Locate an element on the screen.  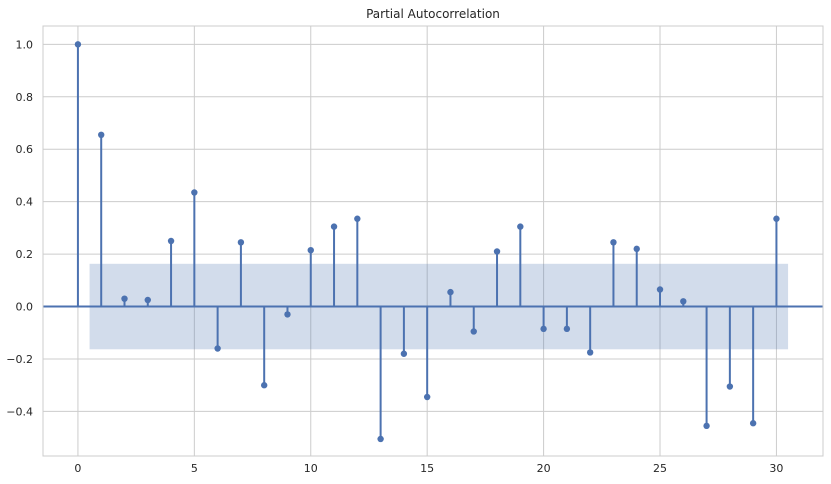
x-tick-labels: 0 5 10 15 20 25 30 is located at coordinates (428, 468).